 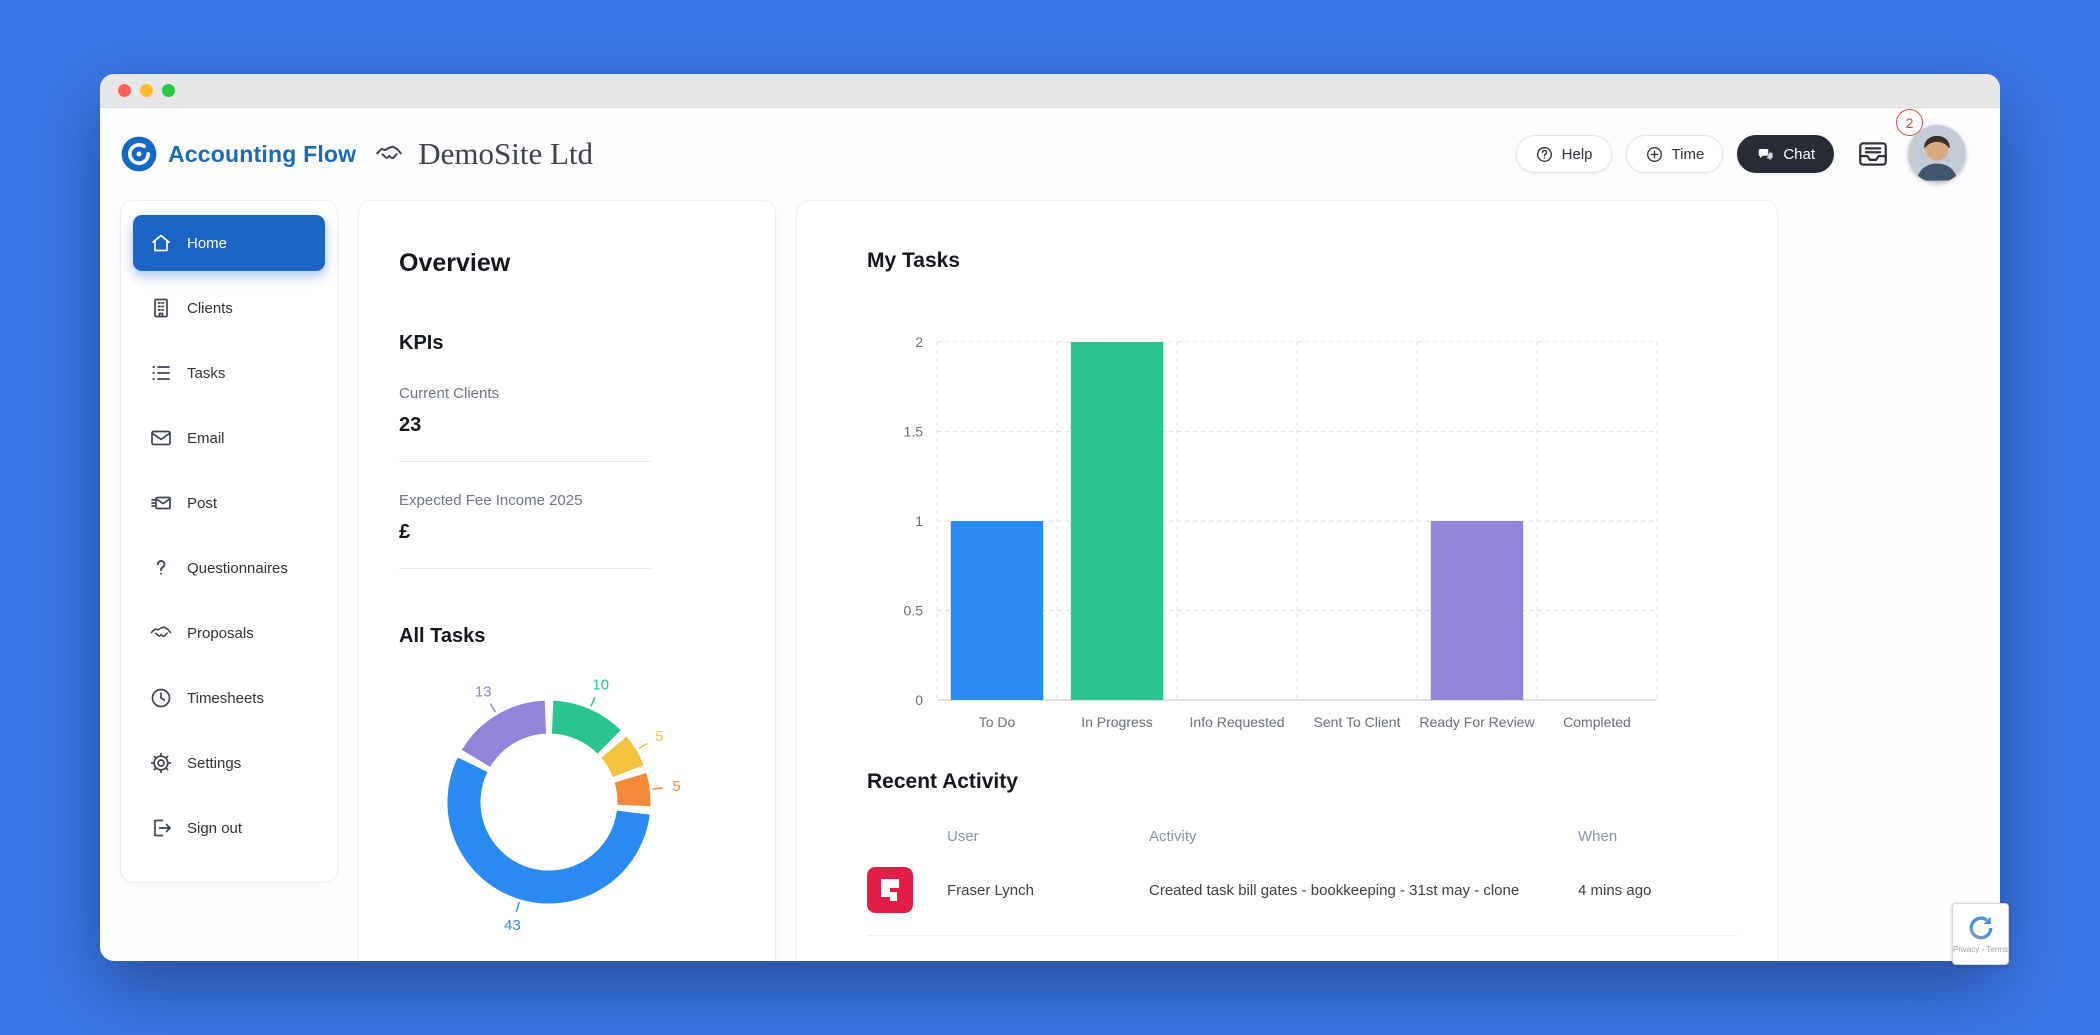 What do you see at coordinates (1477, 722) in the screenshot?
I see `svg-text: Ready For Review` at bounding box center [1477, 722].